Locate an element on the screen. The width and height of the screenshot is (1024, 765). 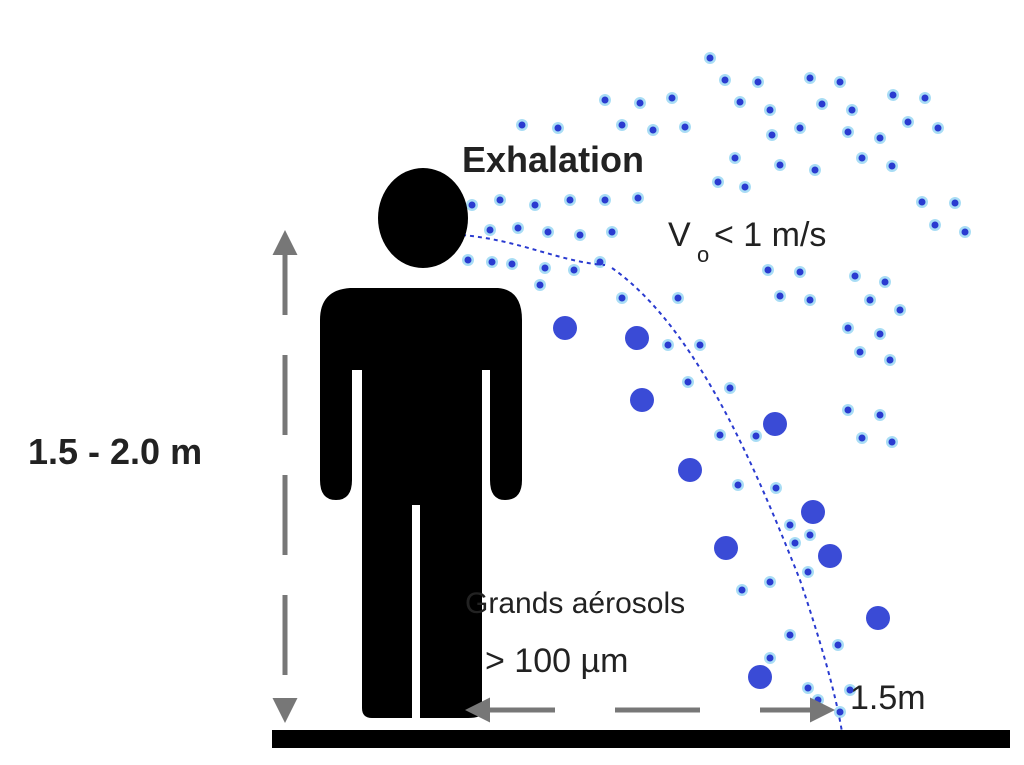
height-label: 1.5 - 2.0 m is located at coordinates (115, 451).